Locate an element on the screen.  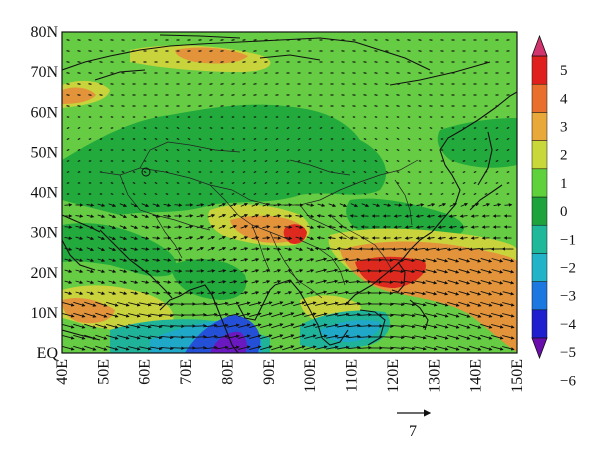
longitude-tick-label: 150E is located at coordinates (517, 376).